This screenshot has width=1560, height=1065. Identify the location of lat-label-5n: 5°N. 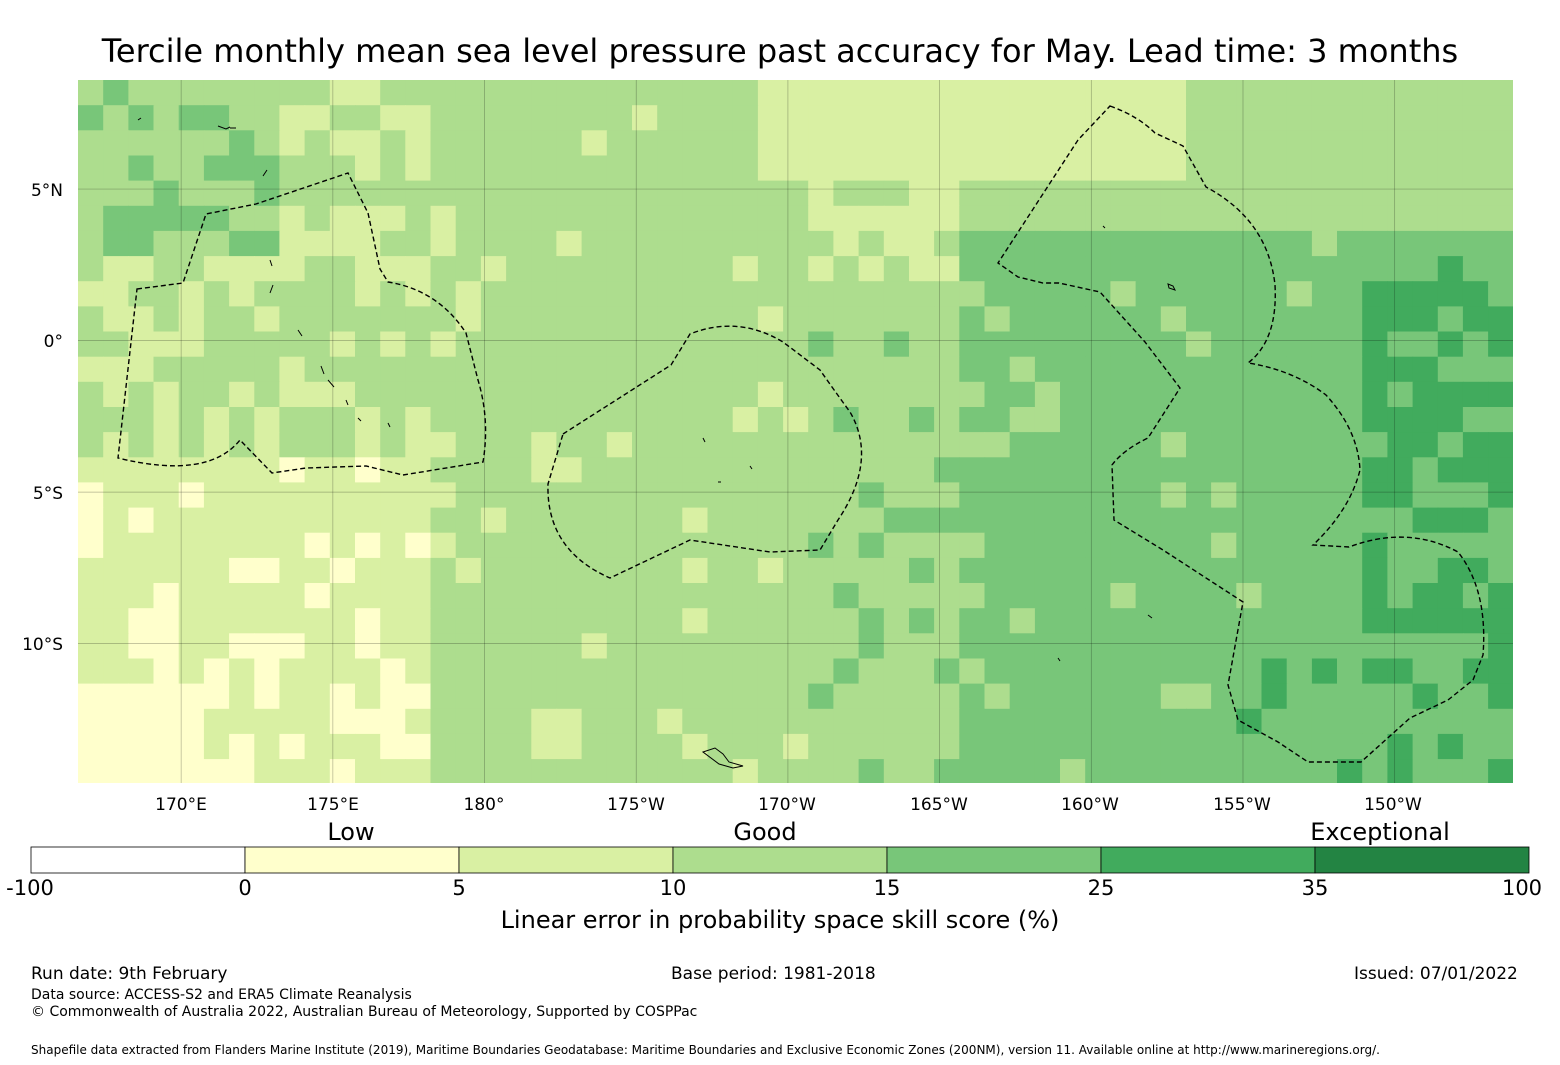
(46, 191).